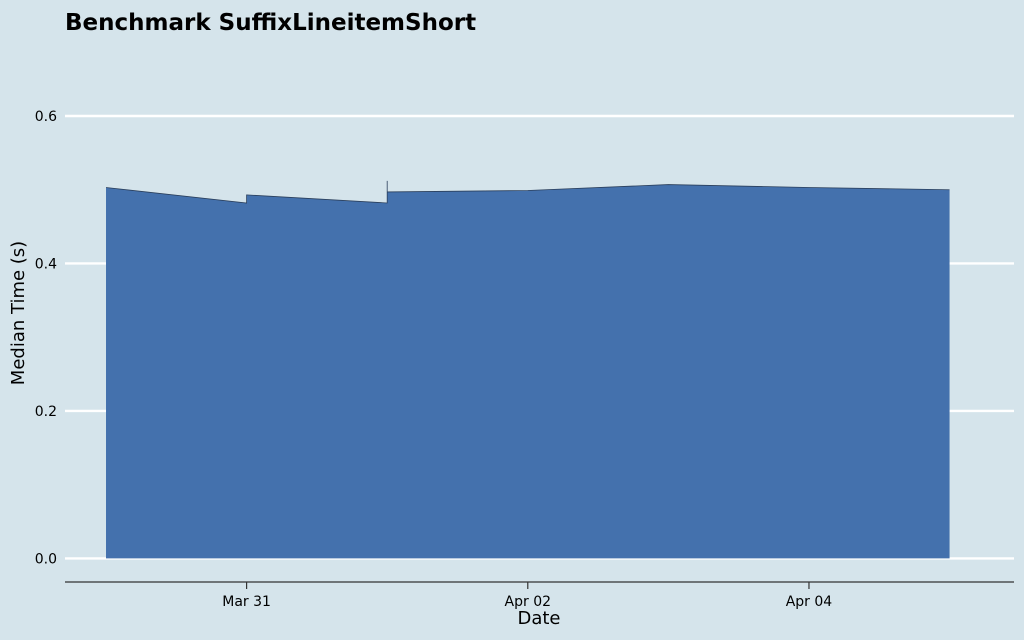 Image resolution: width=1024 pixels, height=640 pixels. I want to click on y-tick-label-1: 0.2, so click(46, 412).